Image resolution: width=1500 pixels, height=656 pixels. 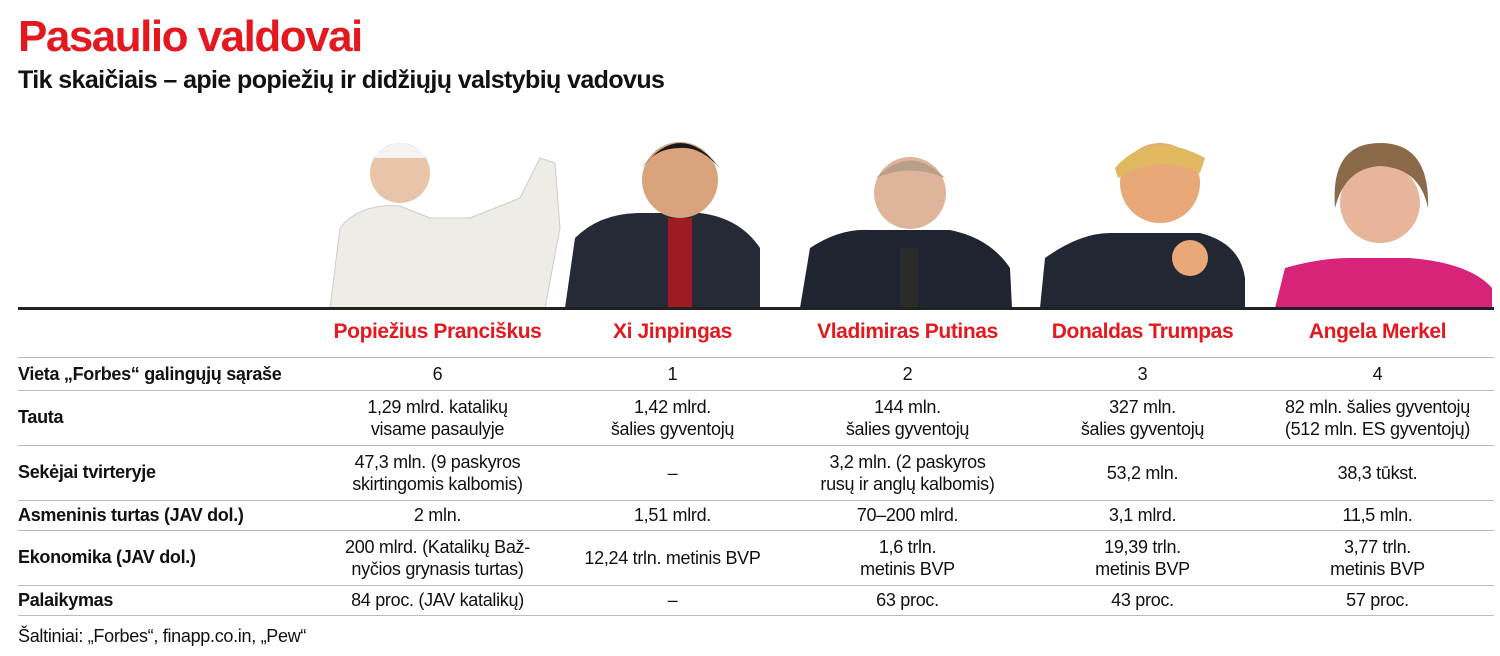 I want to click on table-cell: 3,77 trln. metinis BVP, so click(x=1377, y=557).